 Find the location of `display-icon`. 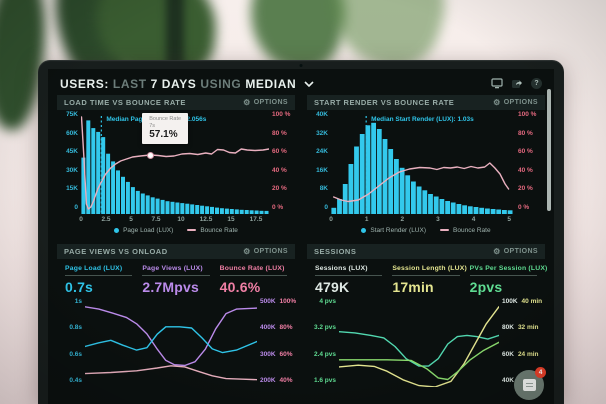

display-icon is located at coordinates (497, 84).